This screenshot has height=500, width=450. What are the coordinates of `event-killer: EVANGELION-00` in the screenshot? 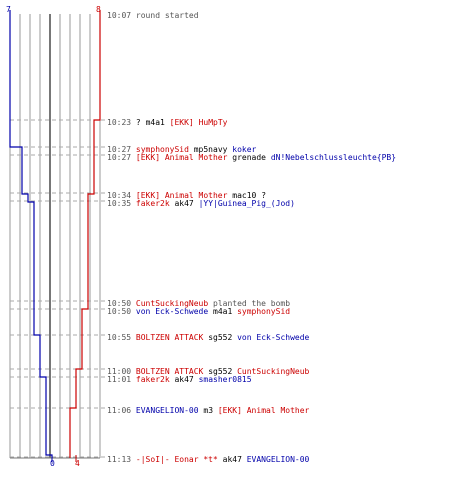 It's located at (167, 410).